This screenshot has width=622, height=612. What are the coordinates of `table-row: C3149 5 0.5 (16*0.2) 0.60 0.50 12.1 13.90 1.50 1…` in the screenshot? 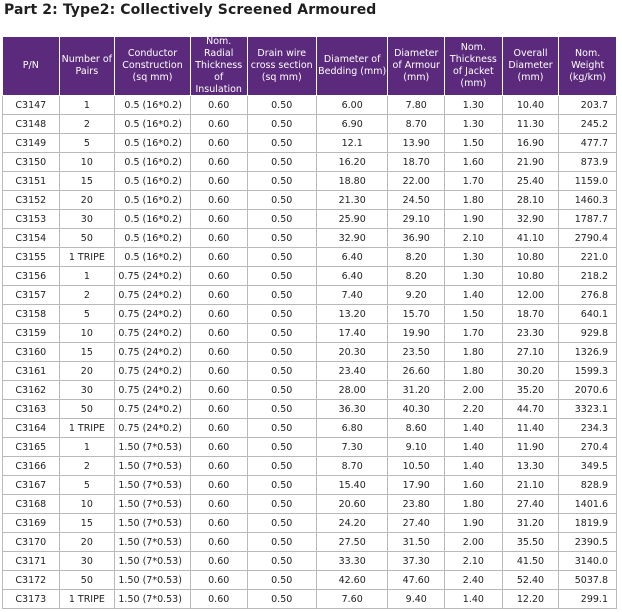 It's located at (309, 143).